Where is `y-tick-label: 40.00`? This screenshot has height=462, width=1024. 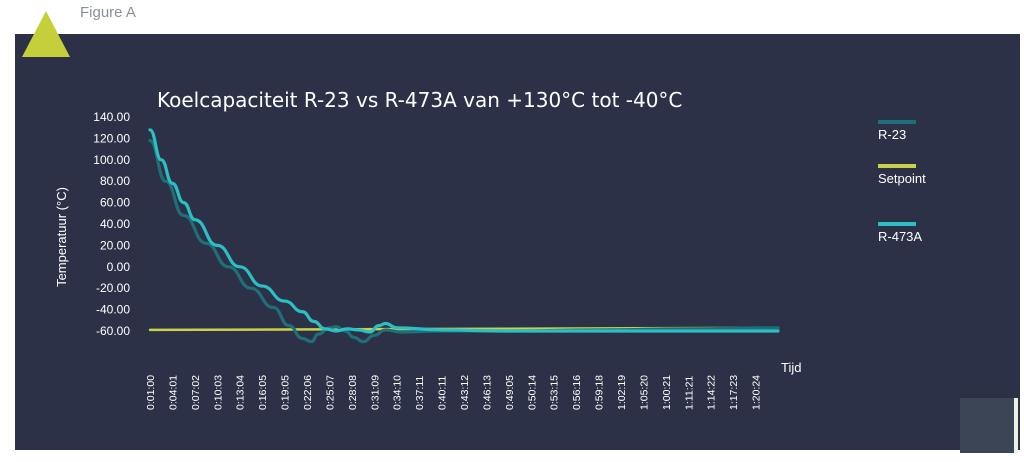
y-tick-label: 40.00 is located at coordinates (115, 224).